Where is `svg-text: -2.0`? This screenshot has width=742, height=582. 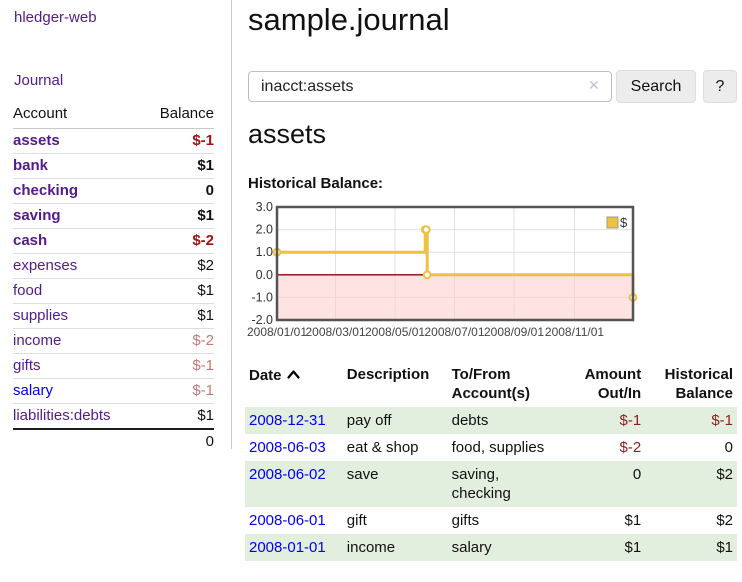 svg-text: -2.0 is located at coordinates (262, 320).